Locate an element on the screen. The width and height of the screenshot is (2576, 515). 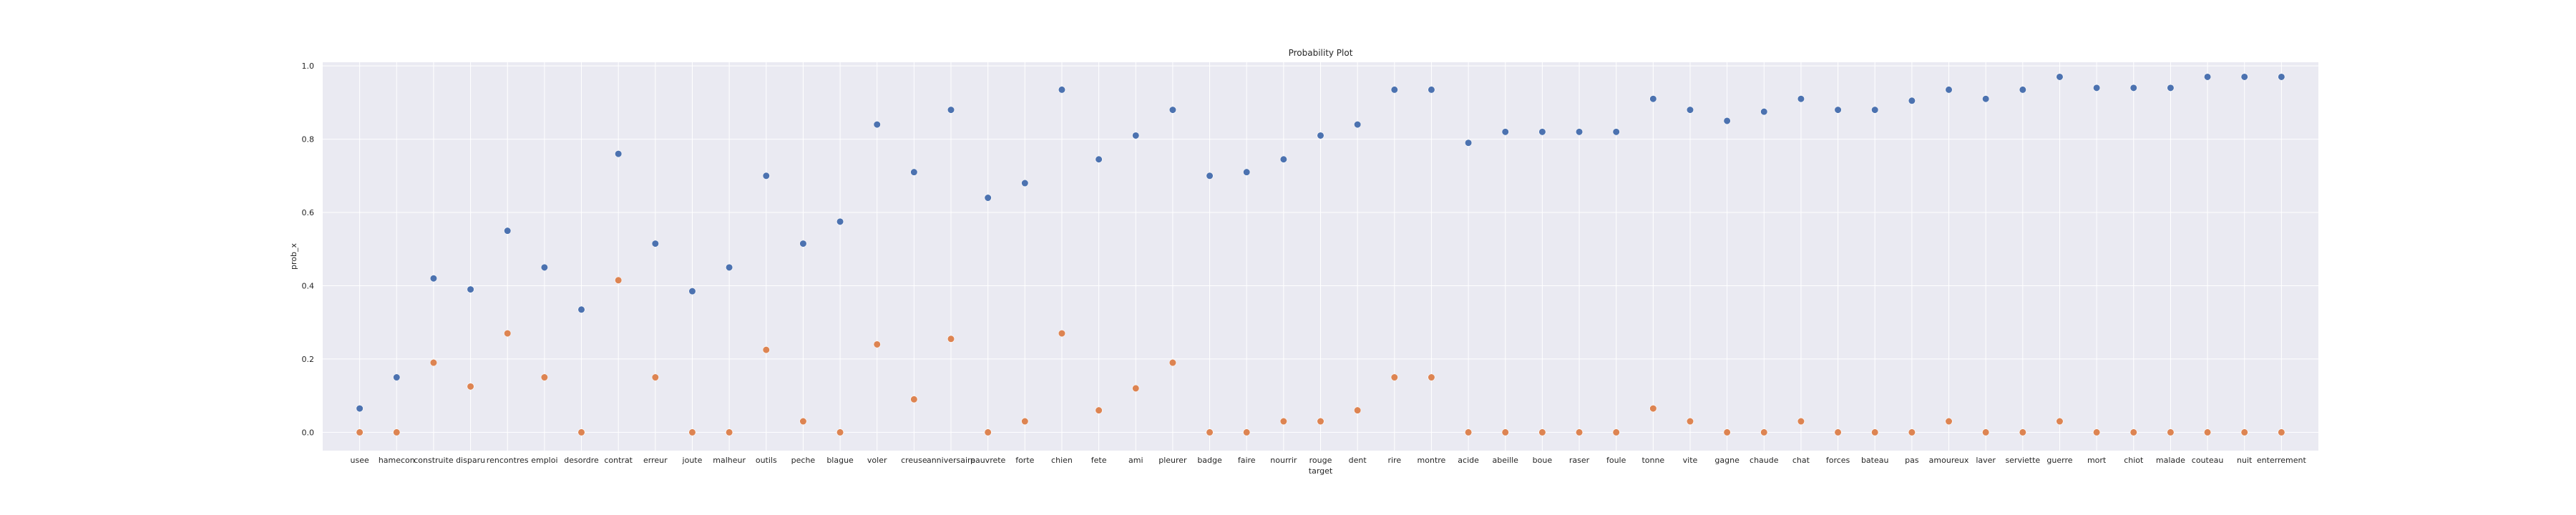
x-tick-label: enterrement is located at coordinates (2282, 460).